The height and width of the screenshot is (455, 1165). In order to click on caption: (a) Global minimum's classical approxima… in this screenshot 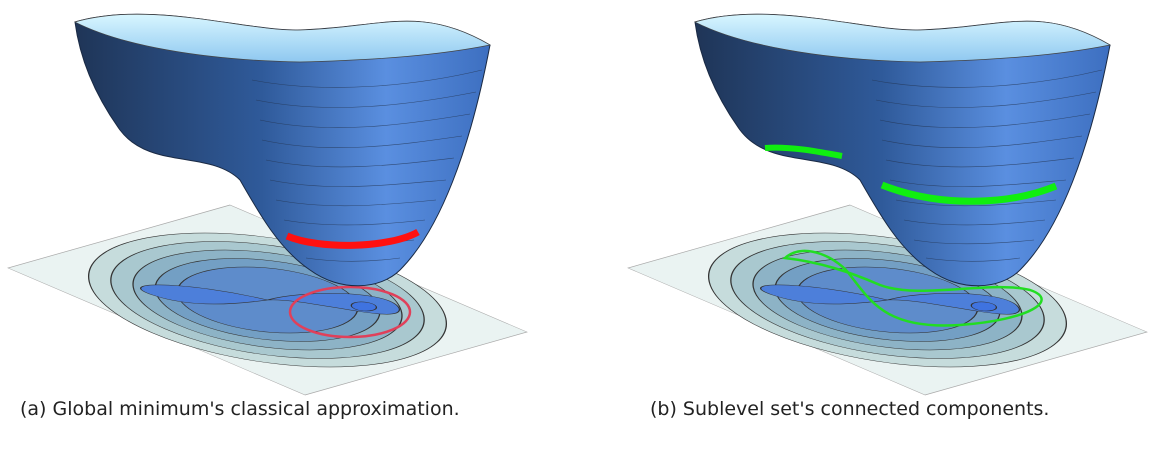, I will do `click(240, 409)`.